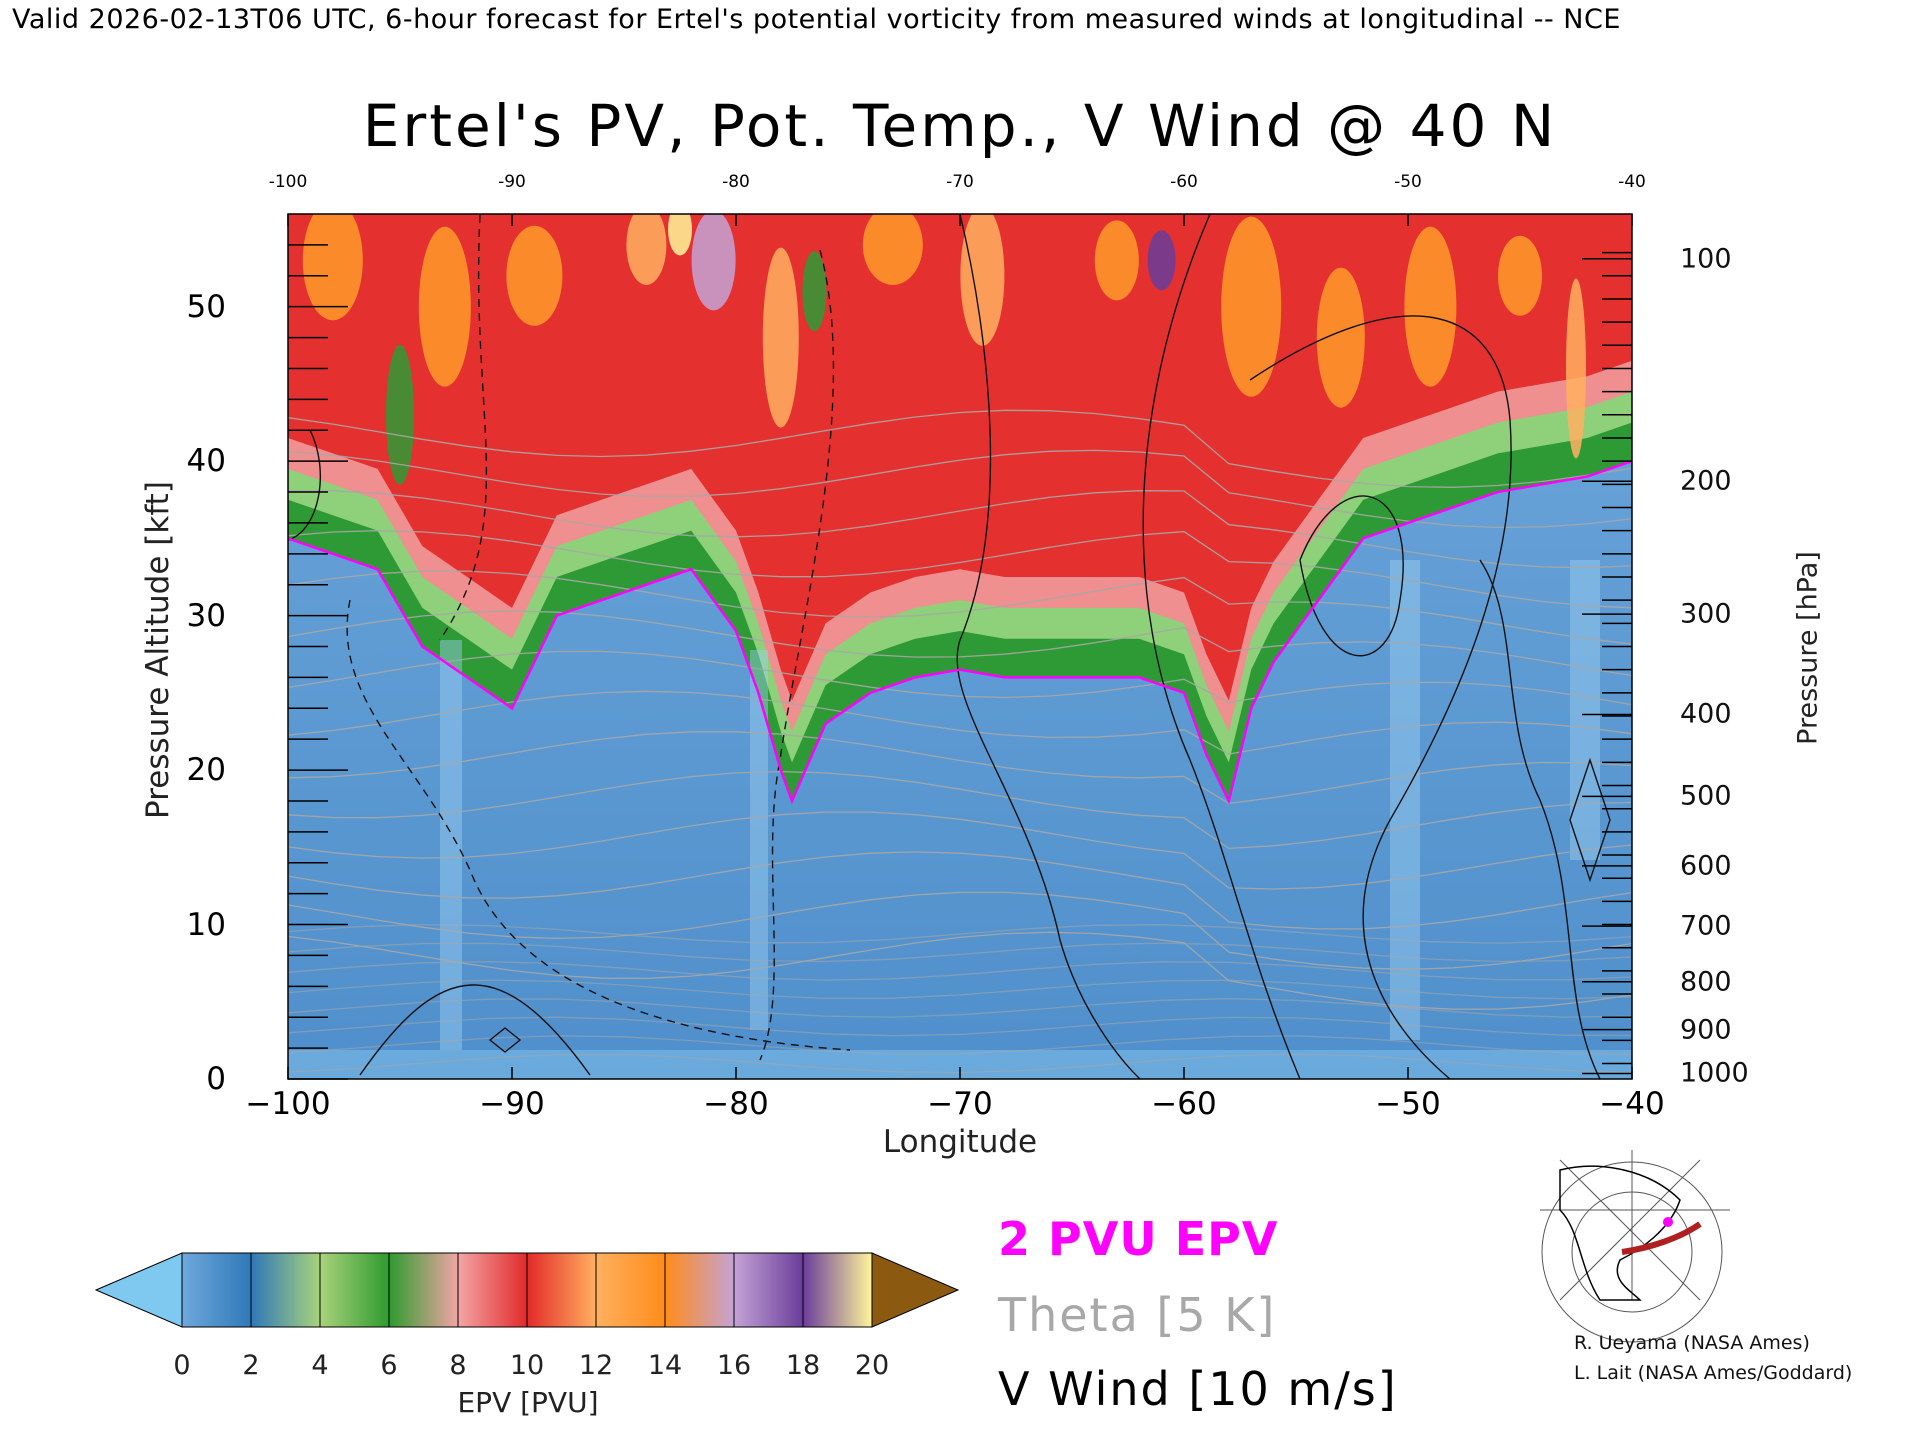 This screenshot has width=1920, height=1440. I want to click on pressure-tick-label: 300, so click(1706, 614).